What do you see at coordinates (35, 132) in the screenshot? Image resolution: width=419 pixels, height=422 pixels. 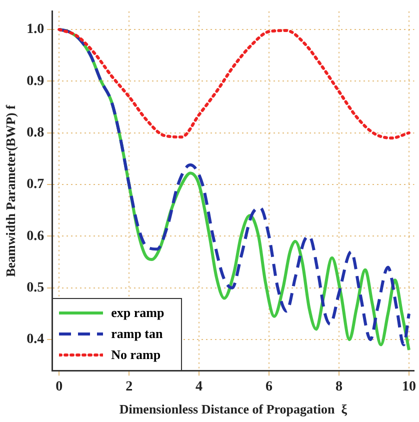 I see `y-tick-label: 0.8` at bounding box center [35, 132].